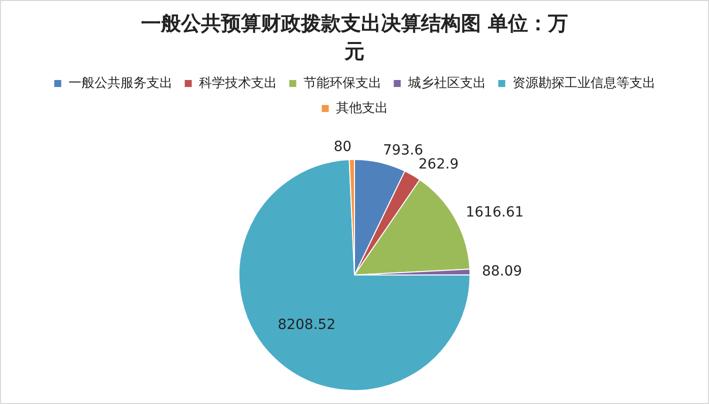 Image resolution: width=709 pixels, height=404 pixels. What do you see at coordinates (446, 82) in the screenshot?
I see `legend-label: 城乡社区支出` at bounding box center [446, 82].